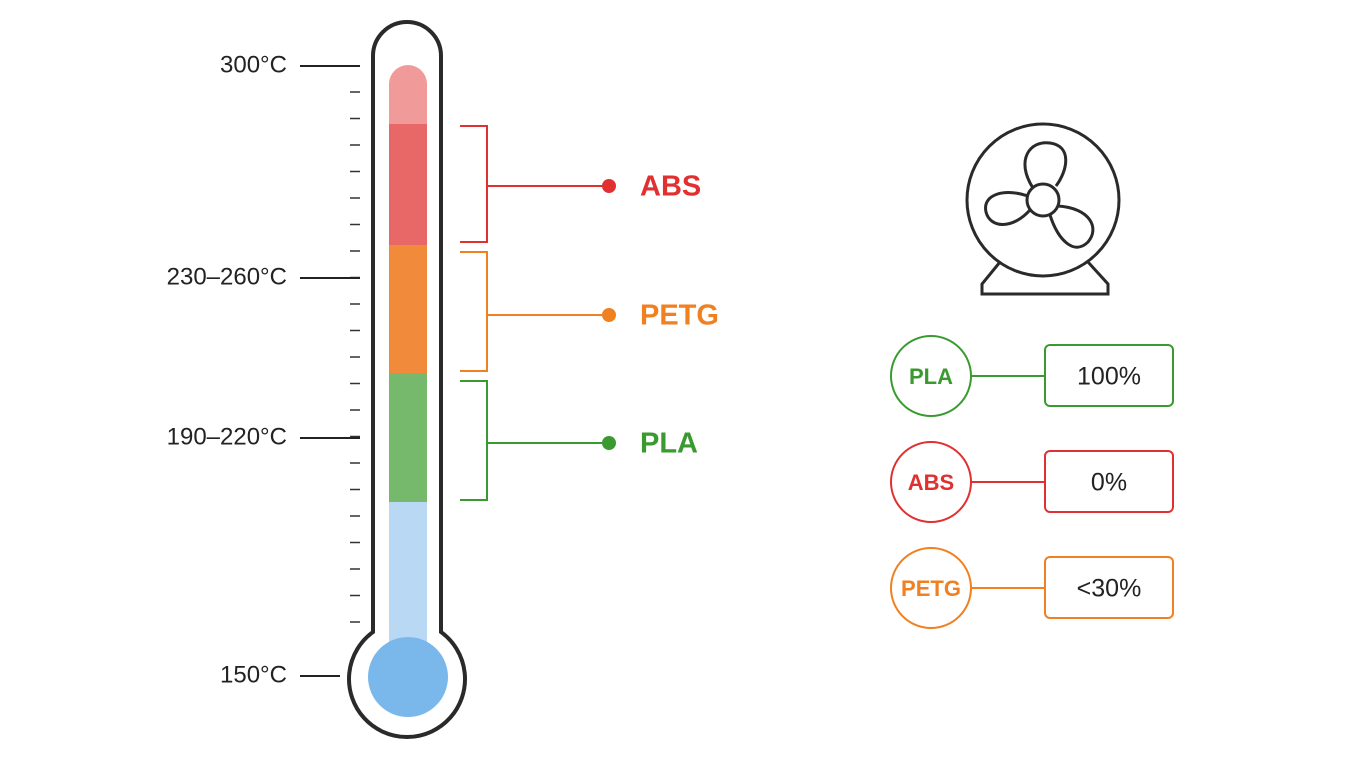 The width and height of the screenshot is (1360, 768). Describe the element at coordinates (408, 94) in the screenshot. I see `zone-high` at that location.